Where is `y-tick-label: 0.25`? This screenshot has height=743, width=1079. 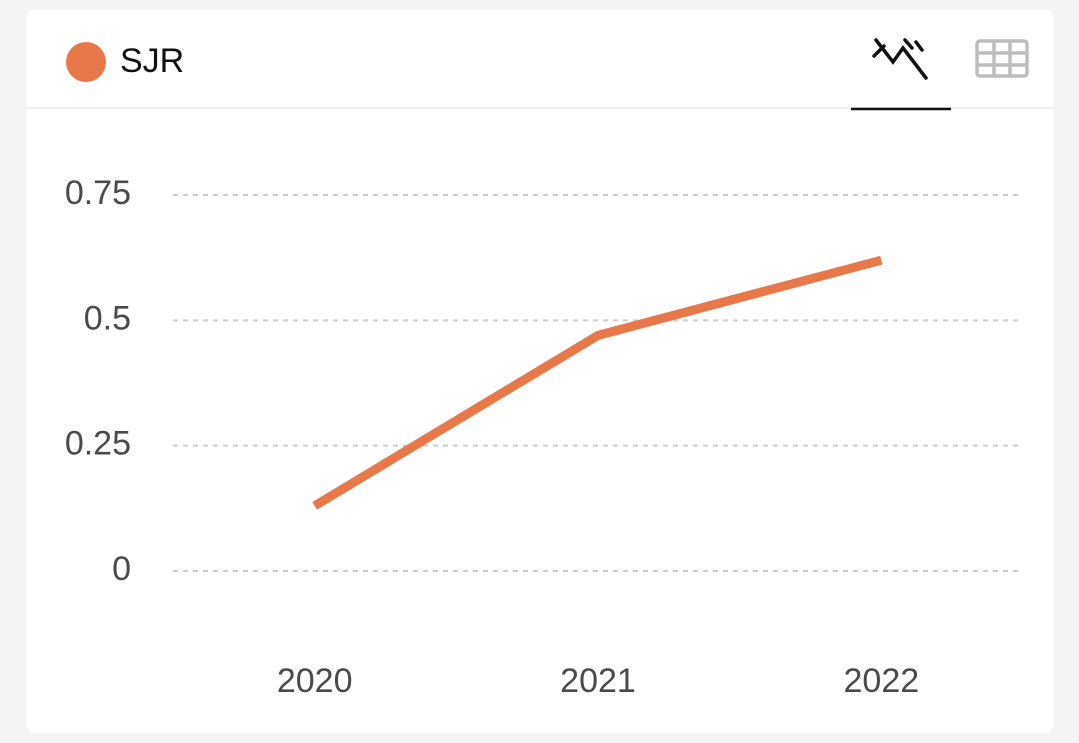 y-tick-label: 0.25 is located at coordinates (98, 444).